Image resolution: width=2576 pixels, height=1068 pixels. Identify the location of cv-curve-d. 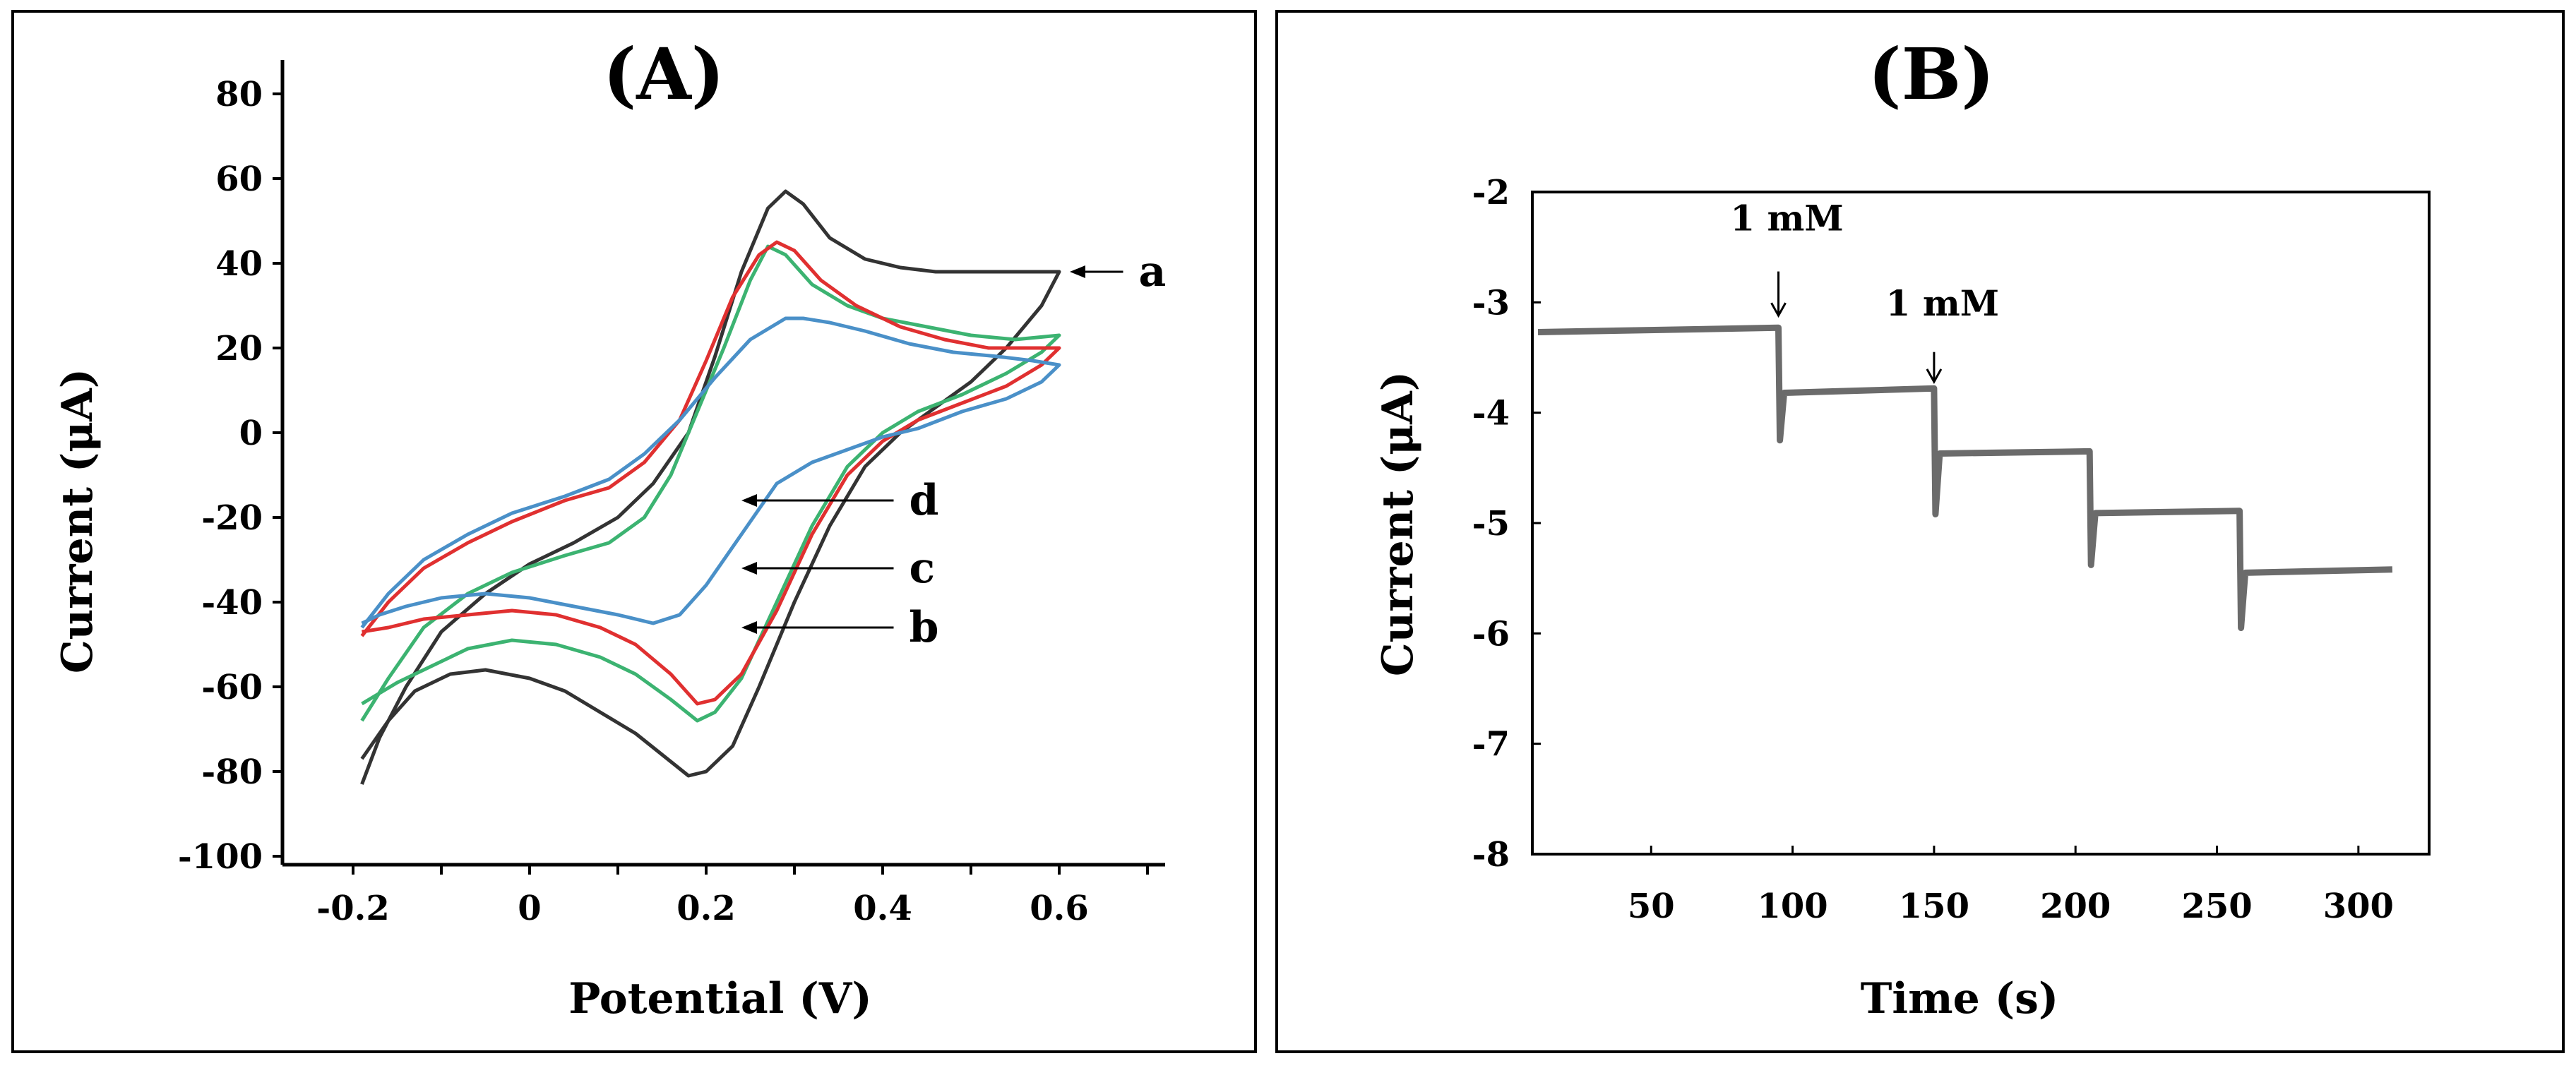
(710, 473).